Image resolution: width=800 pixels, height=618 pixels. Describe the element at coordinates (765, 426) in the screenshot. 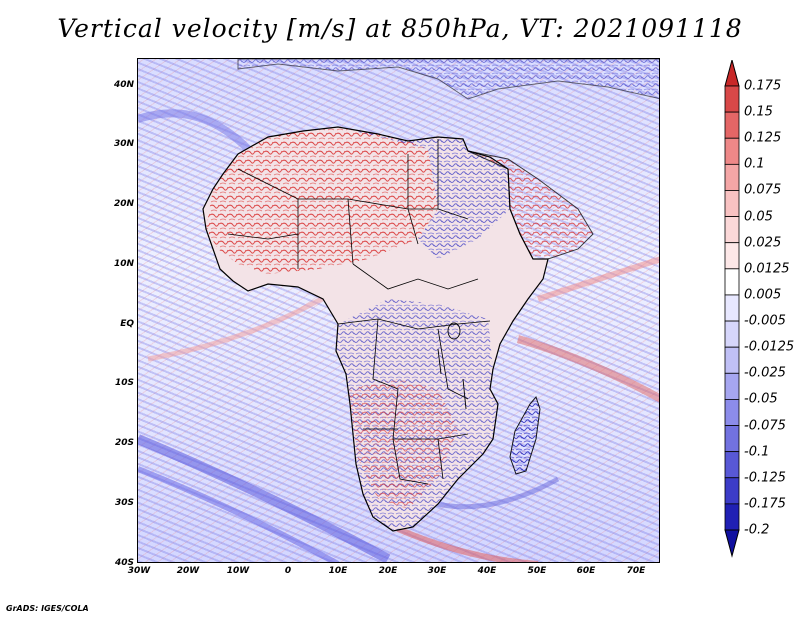

I see `colorbar-label: -0.075` at that location.